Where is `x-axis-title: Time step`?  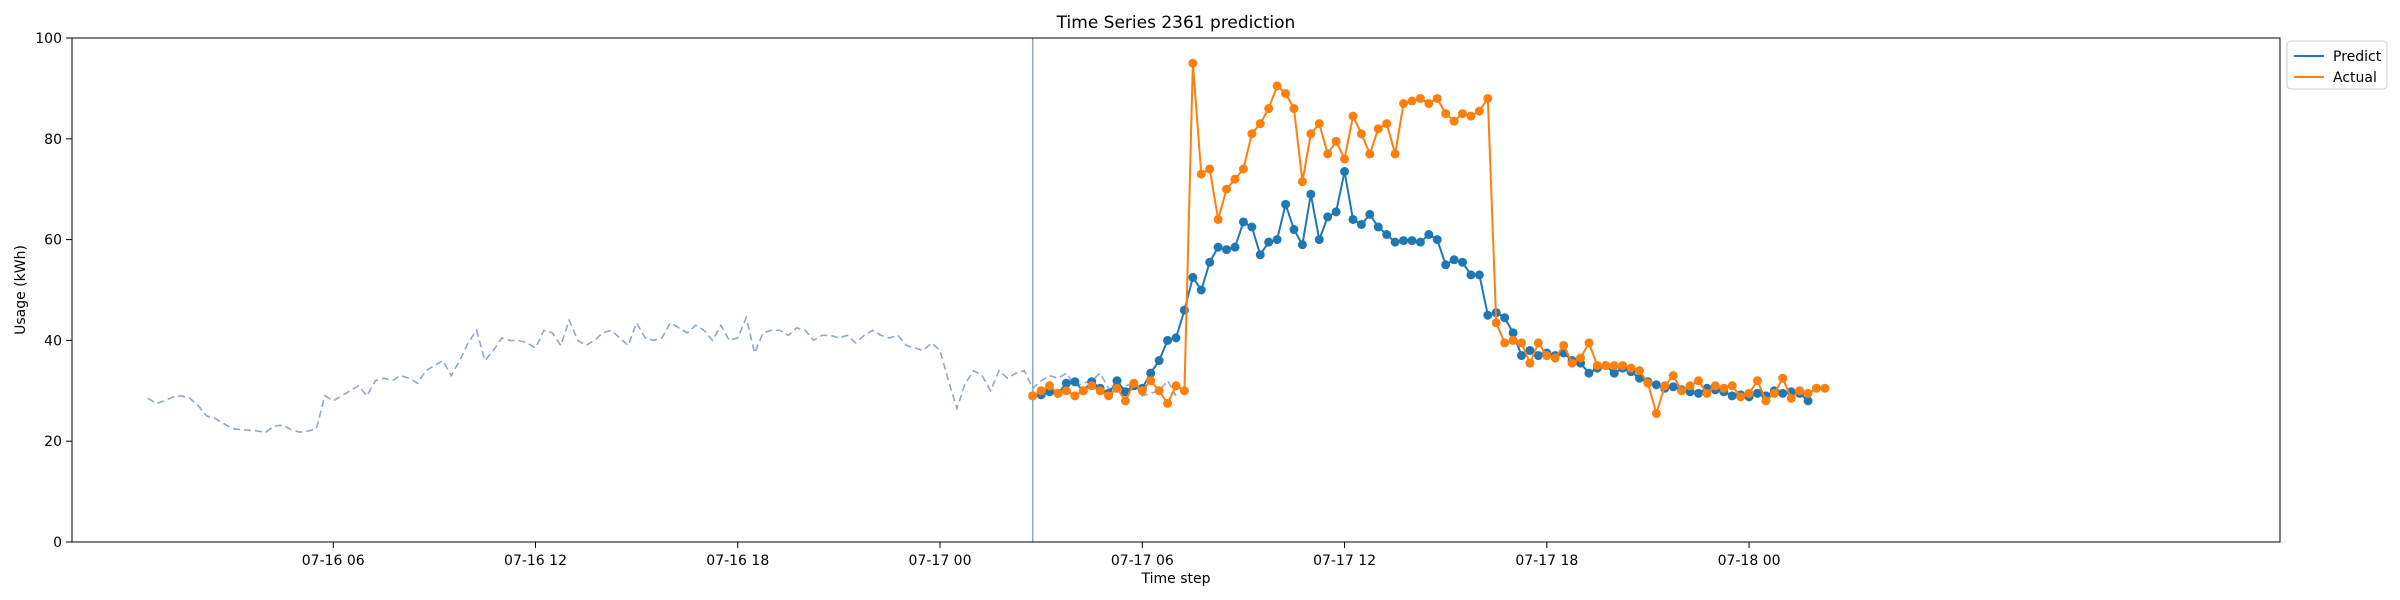
x-axis-title: Time step is located at coordinates (1176, 579).